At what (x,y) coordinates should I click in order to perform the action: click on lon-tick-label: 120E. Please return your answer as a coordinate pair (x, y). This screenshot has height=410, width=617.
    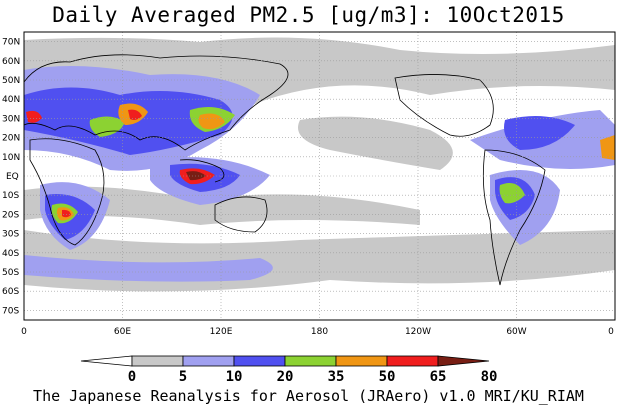
    Looking at the image, I should click on (221, 332).